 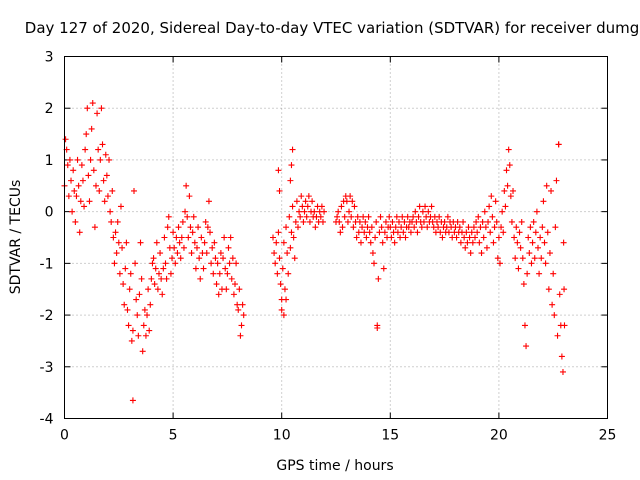 I want to click on y-tick-label: 3, so click(x=49, y=58).